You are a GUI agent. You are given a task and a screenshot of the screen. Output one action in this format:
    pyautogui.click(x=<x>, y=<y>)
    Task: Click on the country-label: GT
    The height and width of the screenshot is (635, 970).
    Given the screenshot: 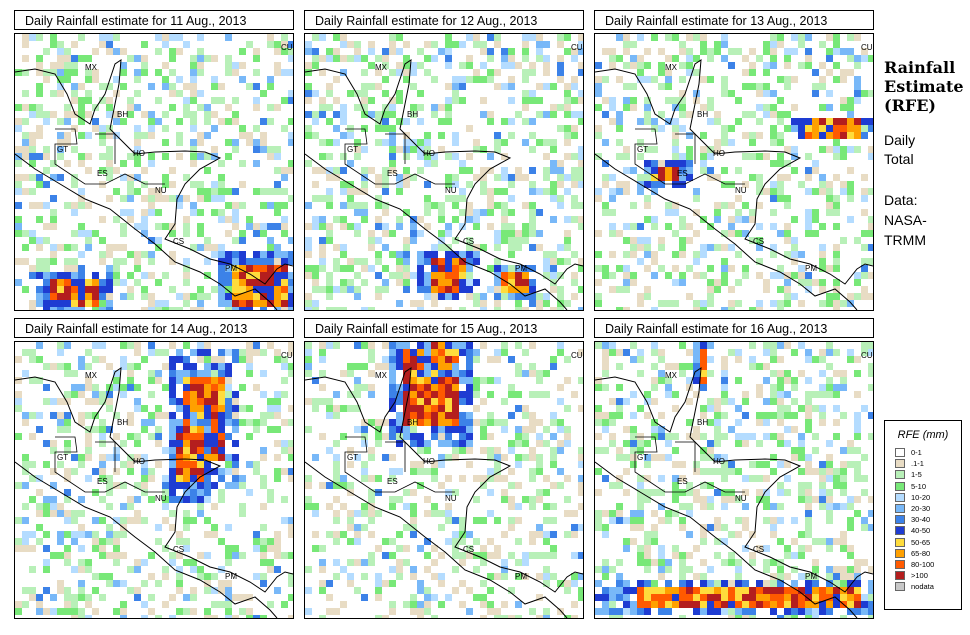 What is the action you would take?
    pyautogui.click(x=642, y=149)
    